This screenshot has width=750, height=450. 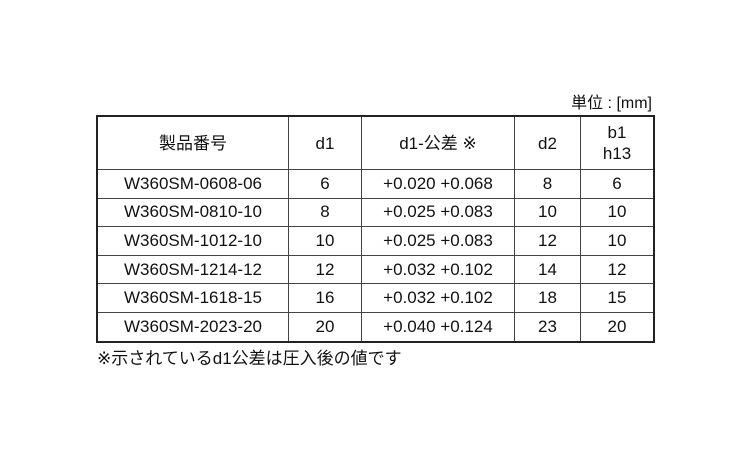 I want to click on table-row: W360SM-0608-06 6 +0.020 +0.068 8 6, so click(x=375, y=184).